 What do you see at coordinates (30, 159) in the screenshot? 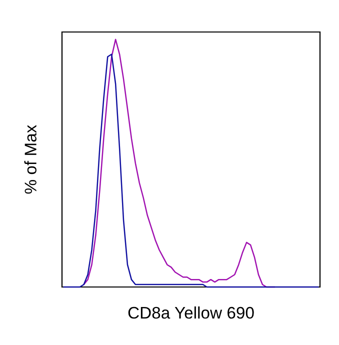
I see `y-axis-title: % of Max` at bounding box center [30, 159].